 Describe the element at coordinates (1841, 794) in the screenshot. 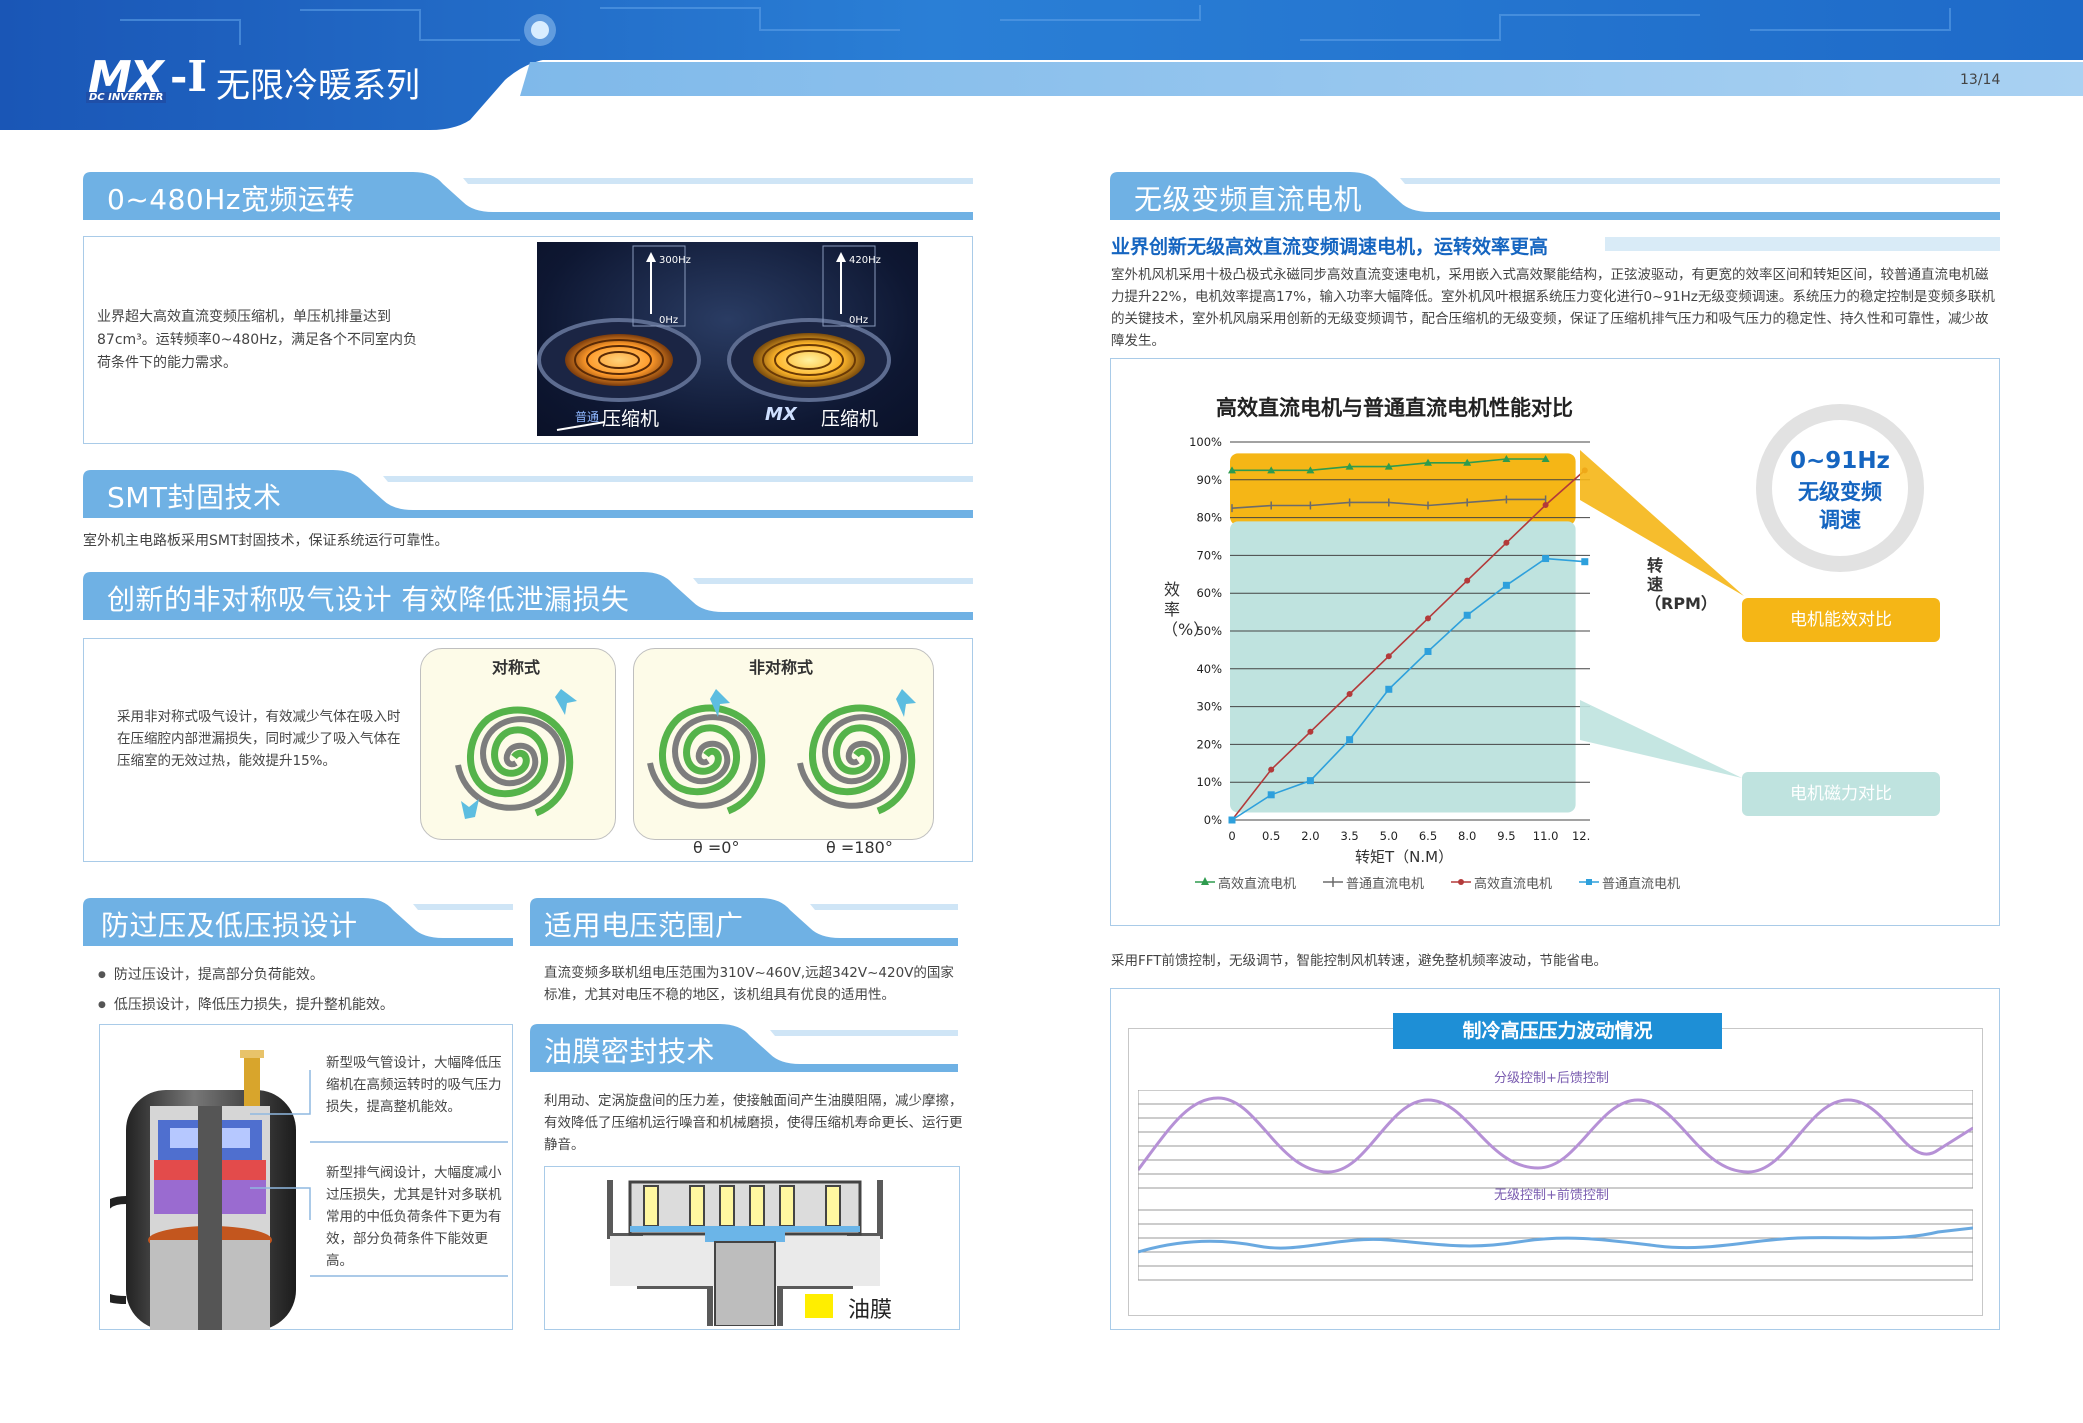

I see `magnetic-callout: 电机磁力对比` at that location.